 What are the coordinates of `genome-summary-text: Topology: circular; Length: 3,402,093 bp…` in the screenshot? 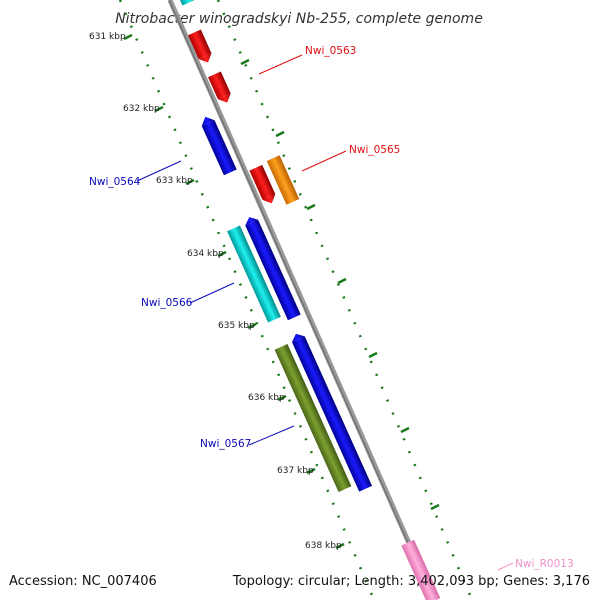 It's located at (411, 581).